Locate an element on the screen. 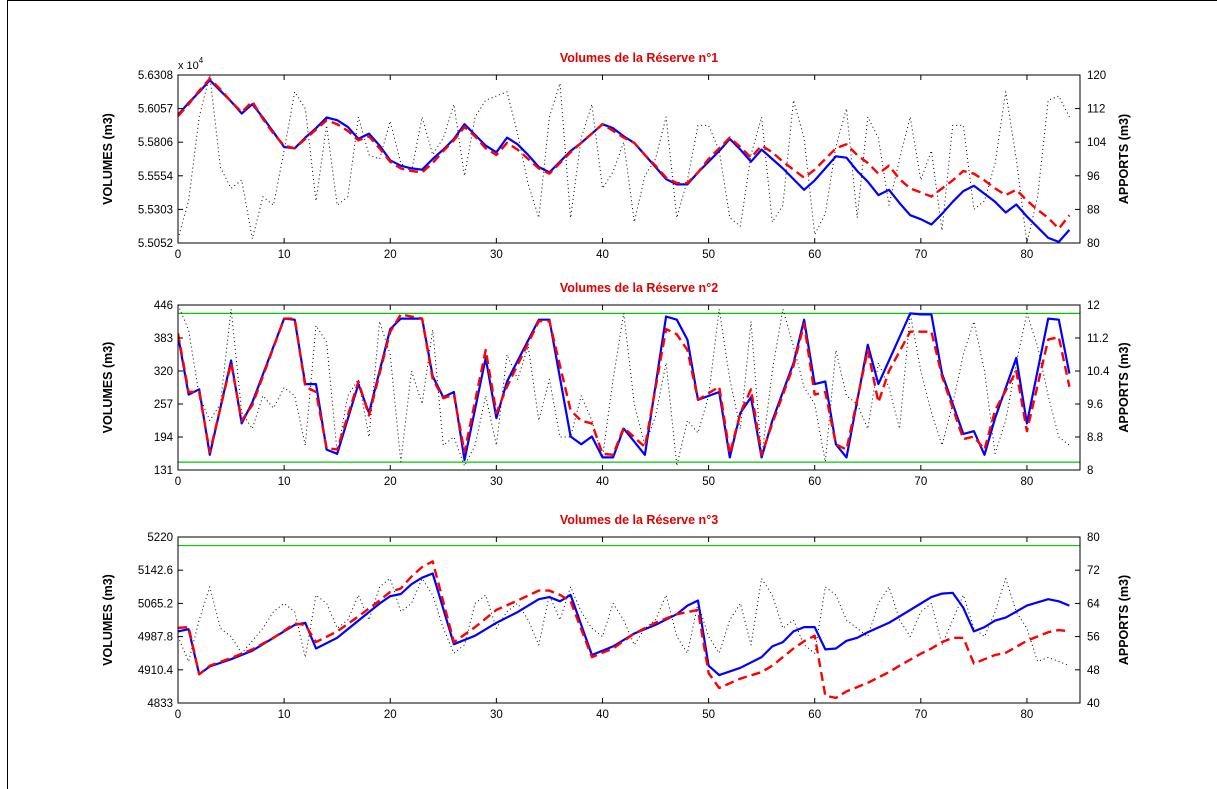 Image resolution: width=1217 pixels, height=789 pixels. y-exponent-label: x 104 is located at coordinates (191, 64).